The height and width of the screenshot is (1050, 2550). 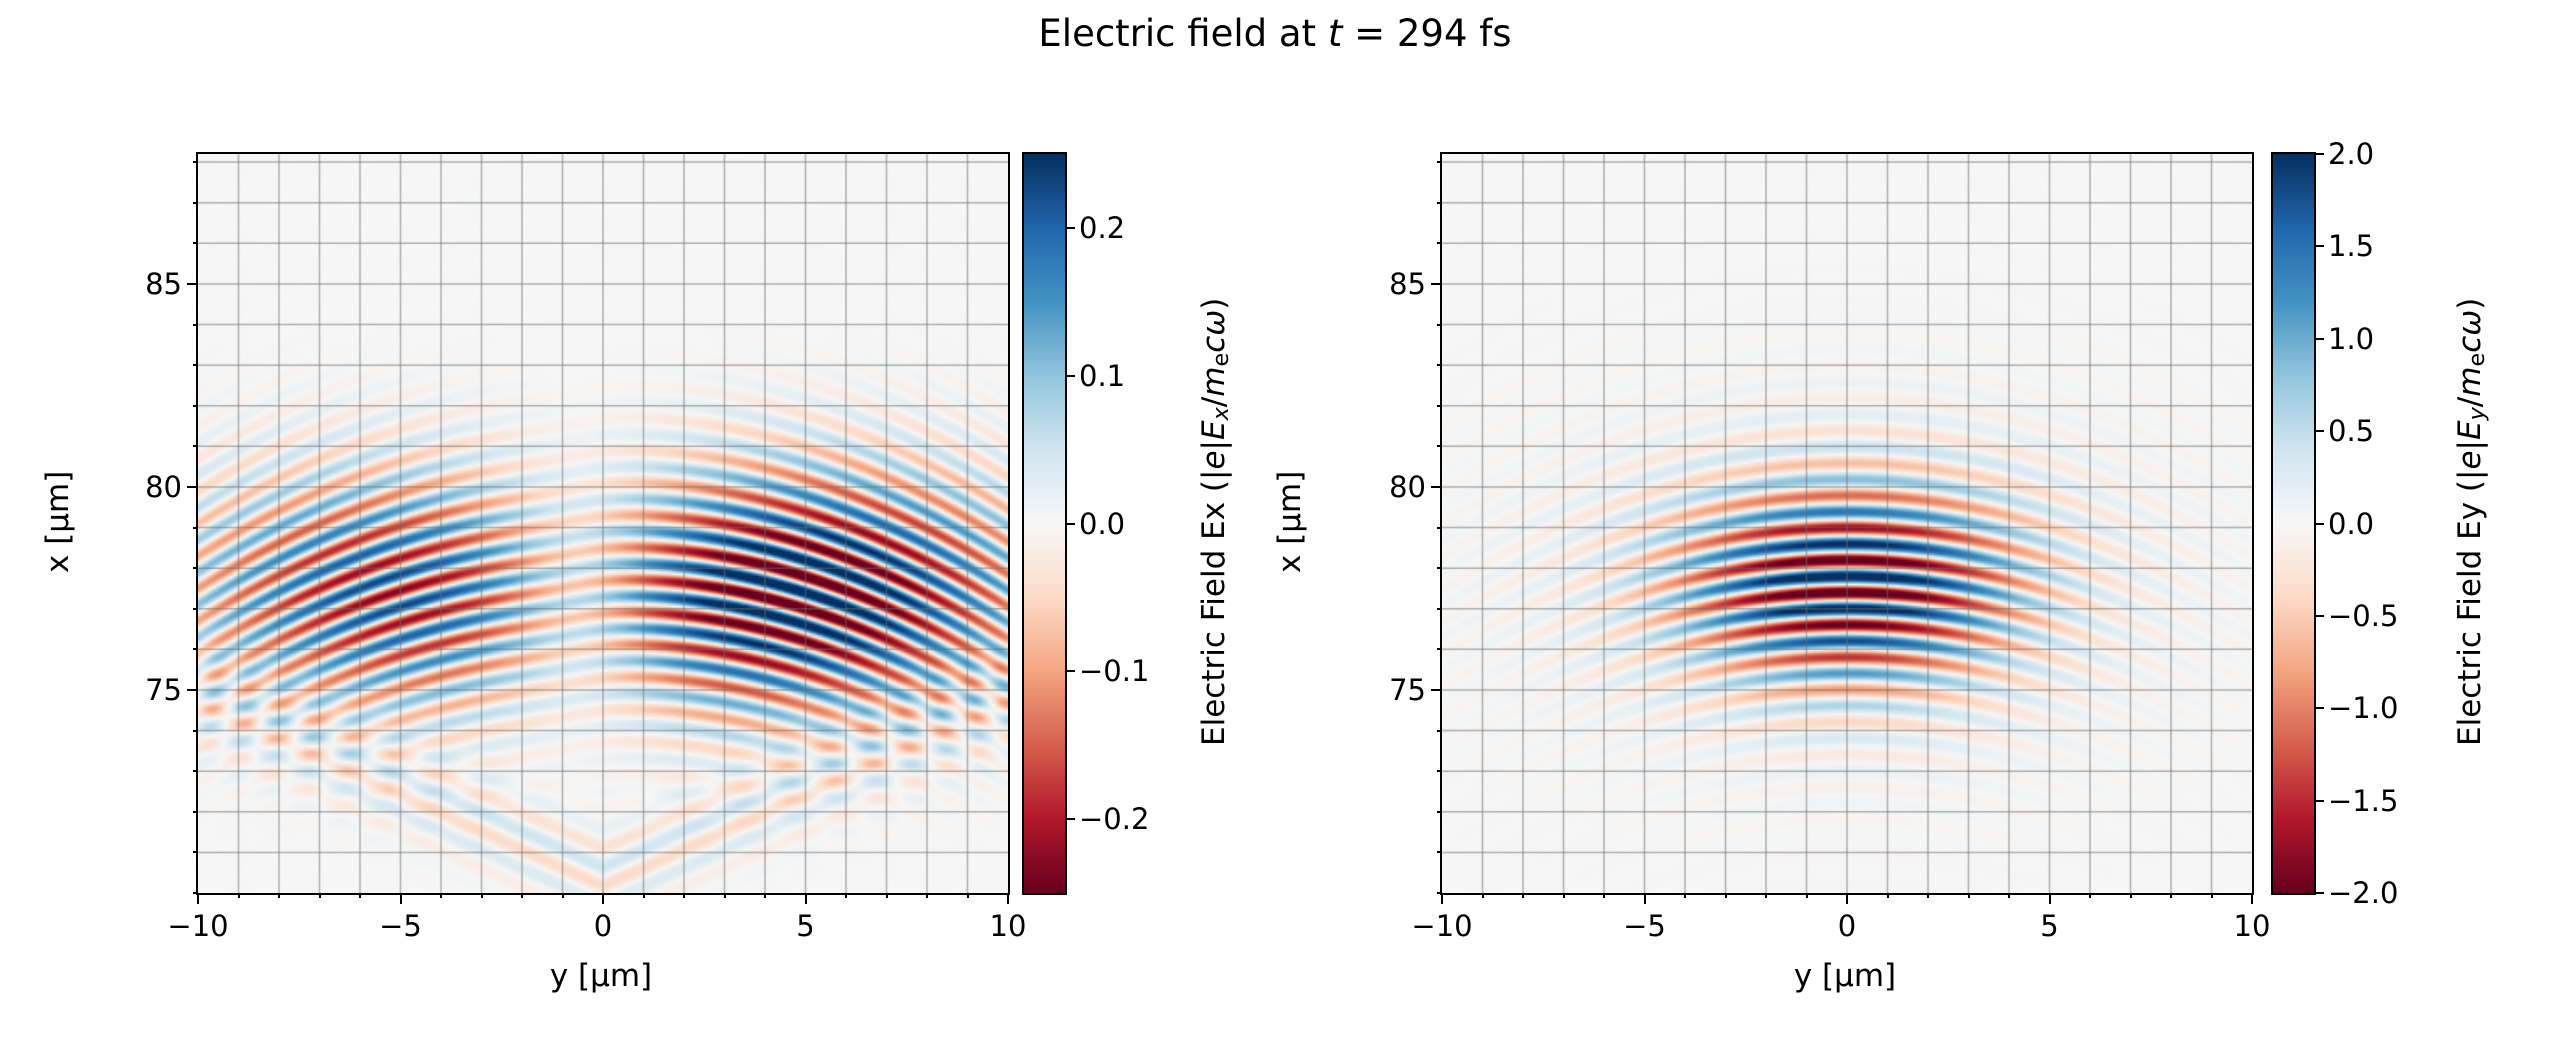 I want to click on colorbar-ey: 2.0 1.5 1.0 0.5 0.0 −0.5 −1.0 −1.5 −2.0, so click(x=2334, y=523).